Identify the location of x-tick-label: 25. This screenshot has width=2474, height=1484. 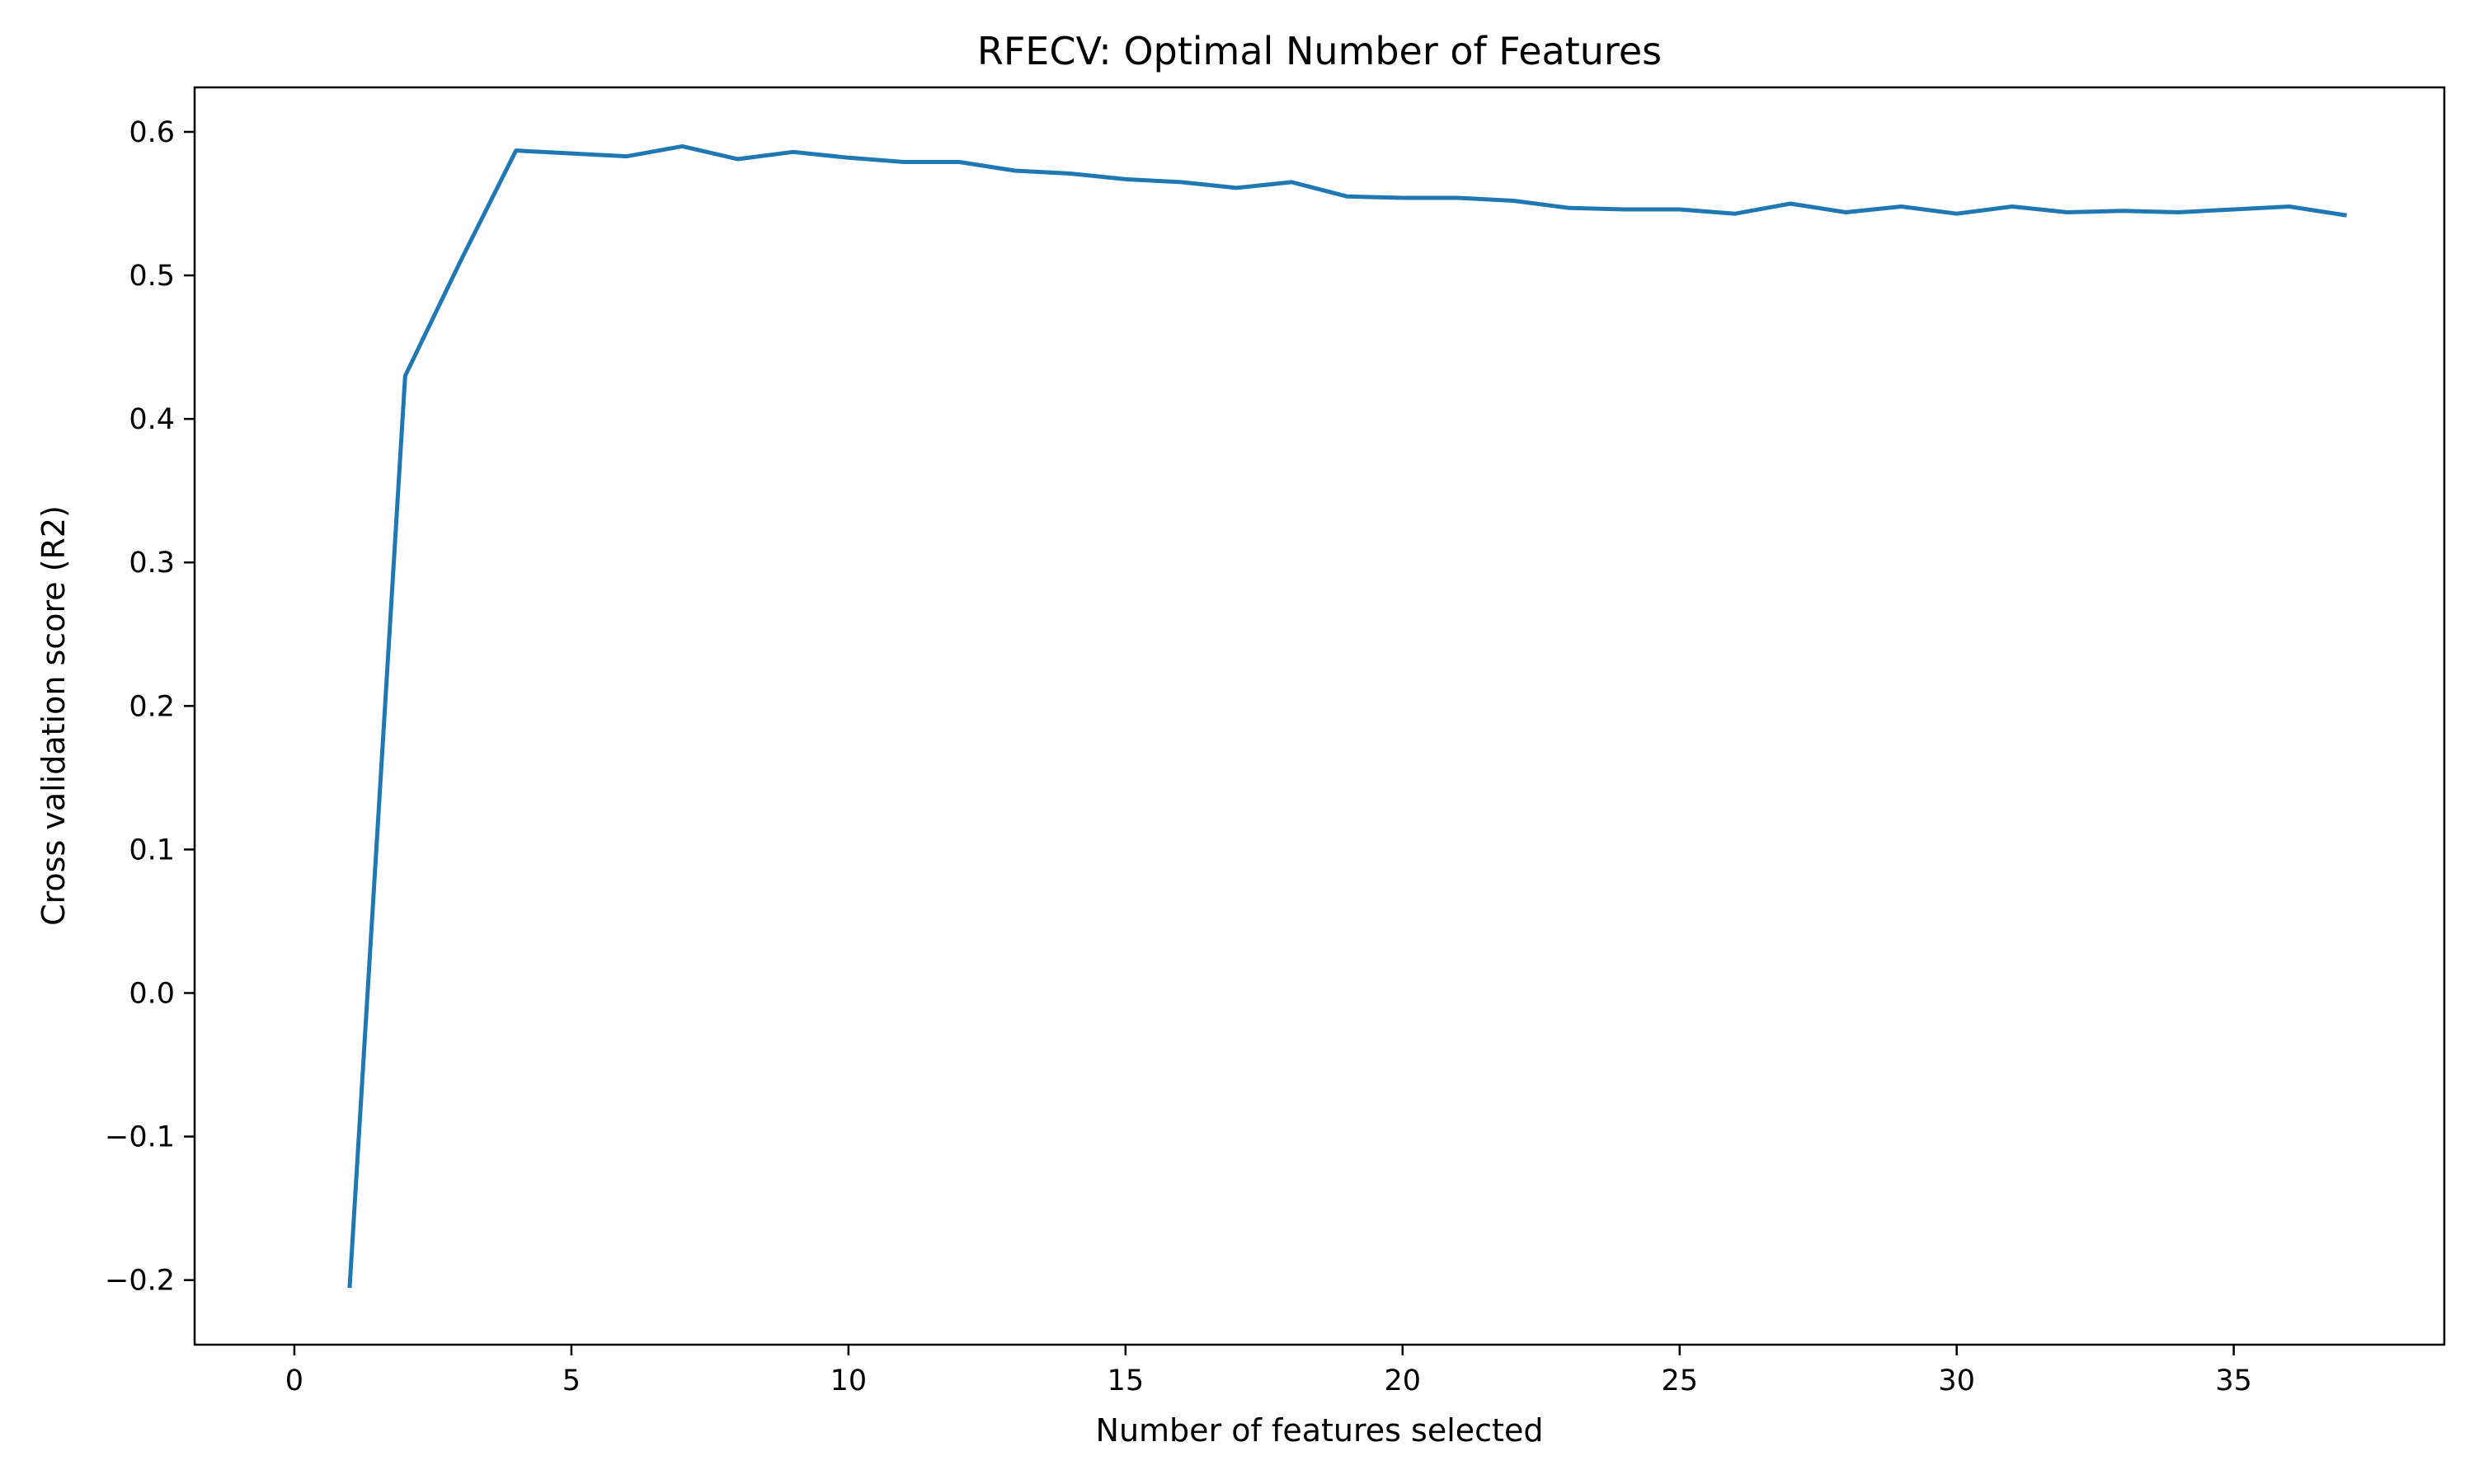
(1679, 1380).